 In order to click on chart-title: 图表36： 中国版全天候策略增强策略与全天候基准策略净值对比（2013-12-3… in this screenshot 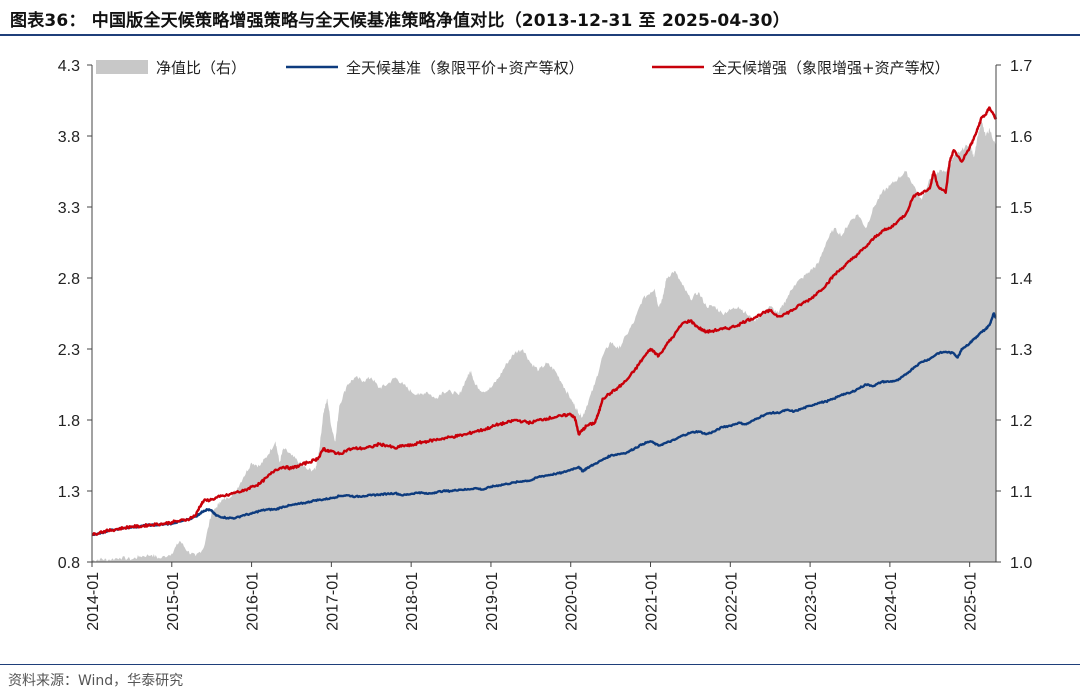, I will do `click(400, 21)`.